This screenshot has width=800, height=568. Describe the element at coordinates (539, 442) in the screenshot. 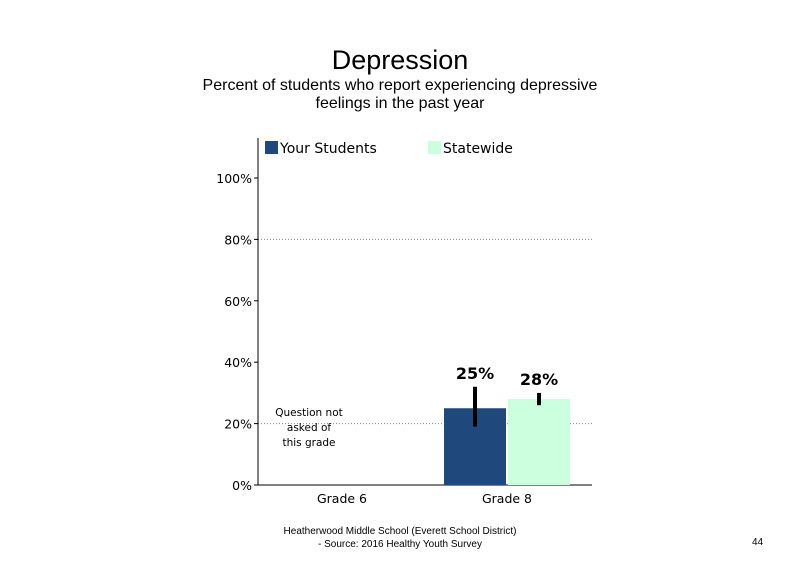

I see `bar-statewide` at that location.